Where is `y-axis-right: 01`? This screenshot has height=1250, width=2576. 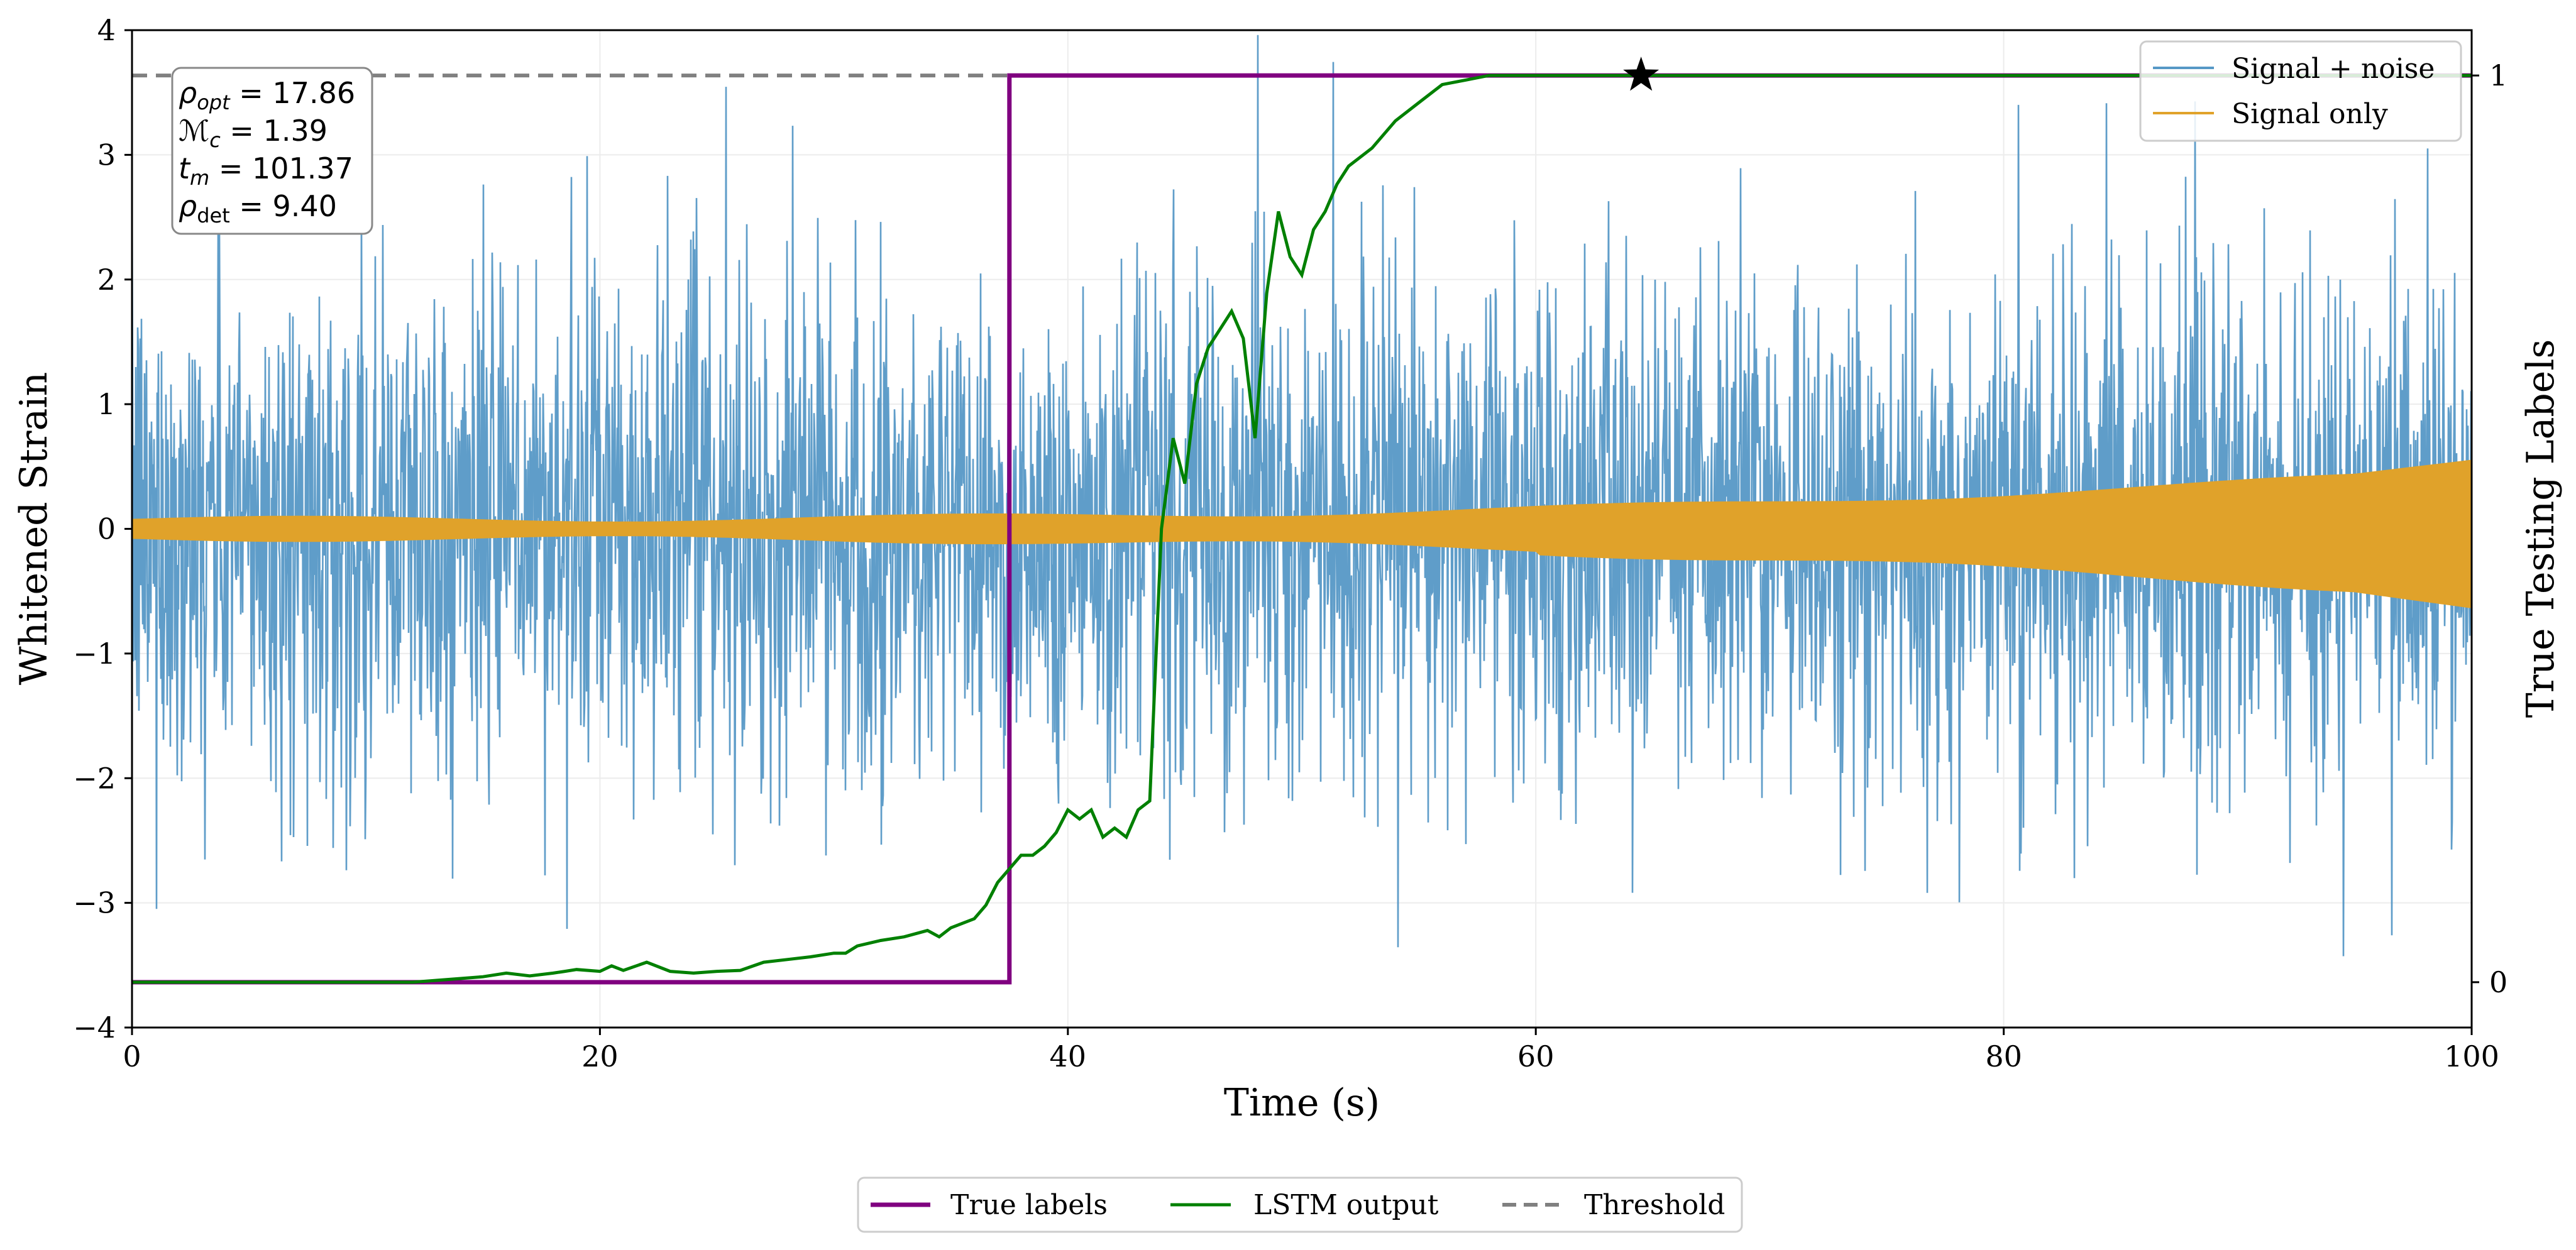
y-axis-right: 01 is located at coordinates (2489, 528).